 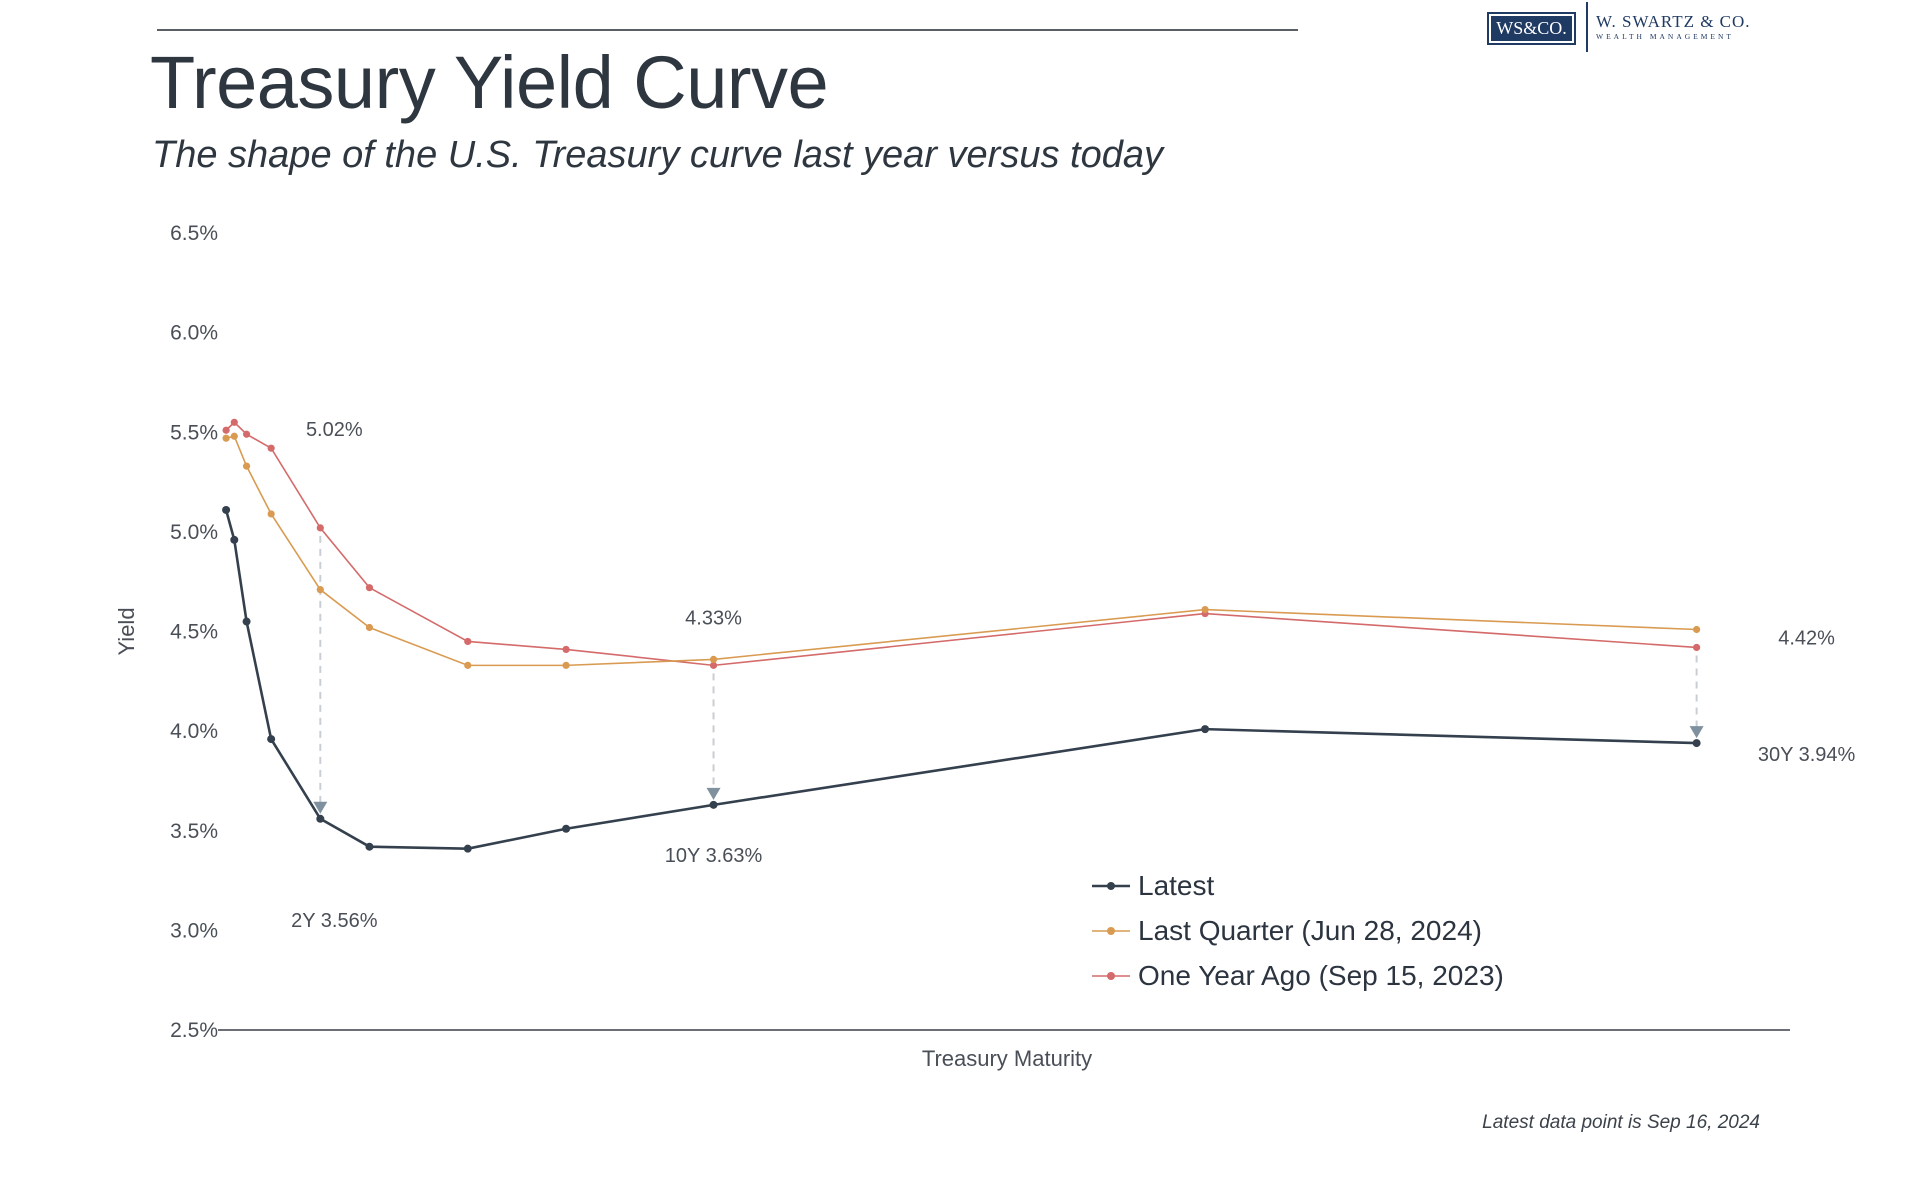 I want to click on logo-mark-text: WS&CO., so click(x=1531, y=28).